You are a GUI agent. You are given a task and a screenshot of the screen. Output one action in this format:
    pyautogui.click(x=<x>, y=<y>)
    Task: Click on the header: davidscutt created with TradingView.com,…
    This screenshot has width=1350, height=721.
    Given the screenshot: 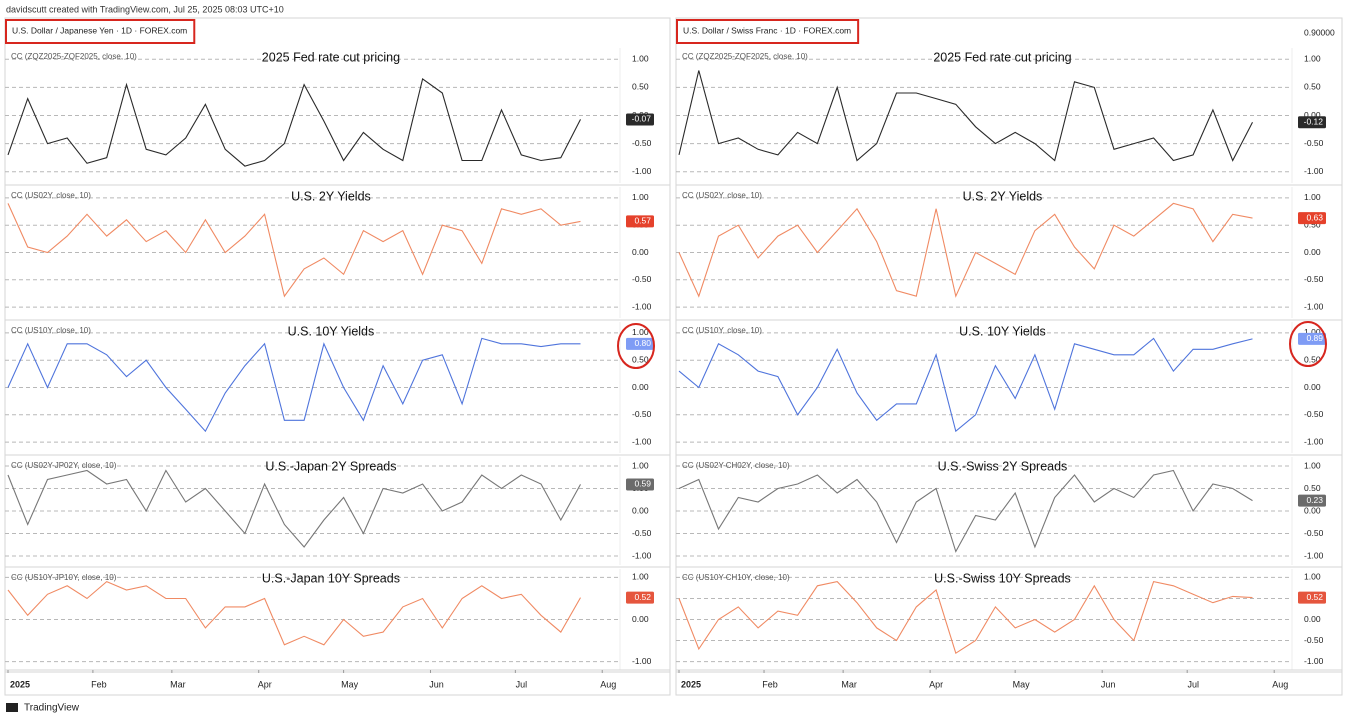 What is the action you would take?
    pyautogui.click(x=145, y=9)
    